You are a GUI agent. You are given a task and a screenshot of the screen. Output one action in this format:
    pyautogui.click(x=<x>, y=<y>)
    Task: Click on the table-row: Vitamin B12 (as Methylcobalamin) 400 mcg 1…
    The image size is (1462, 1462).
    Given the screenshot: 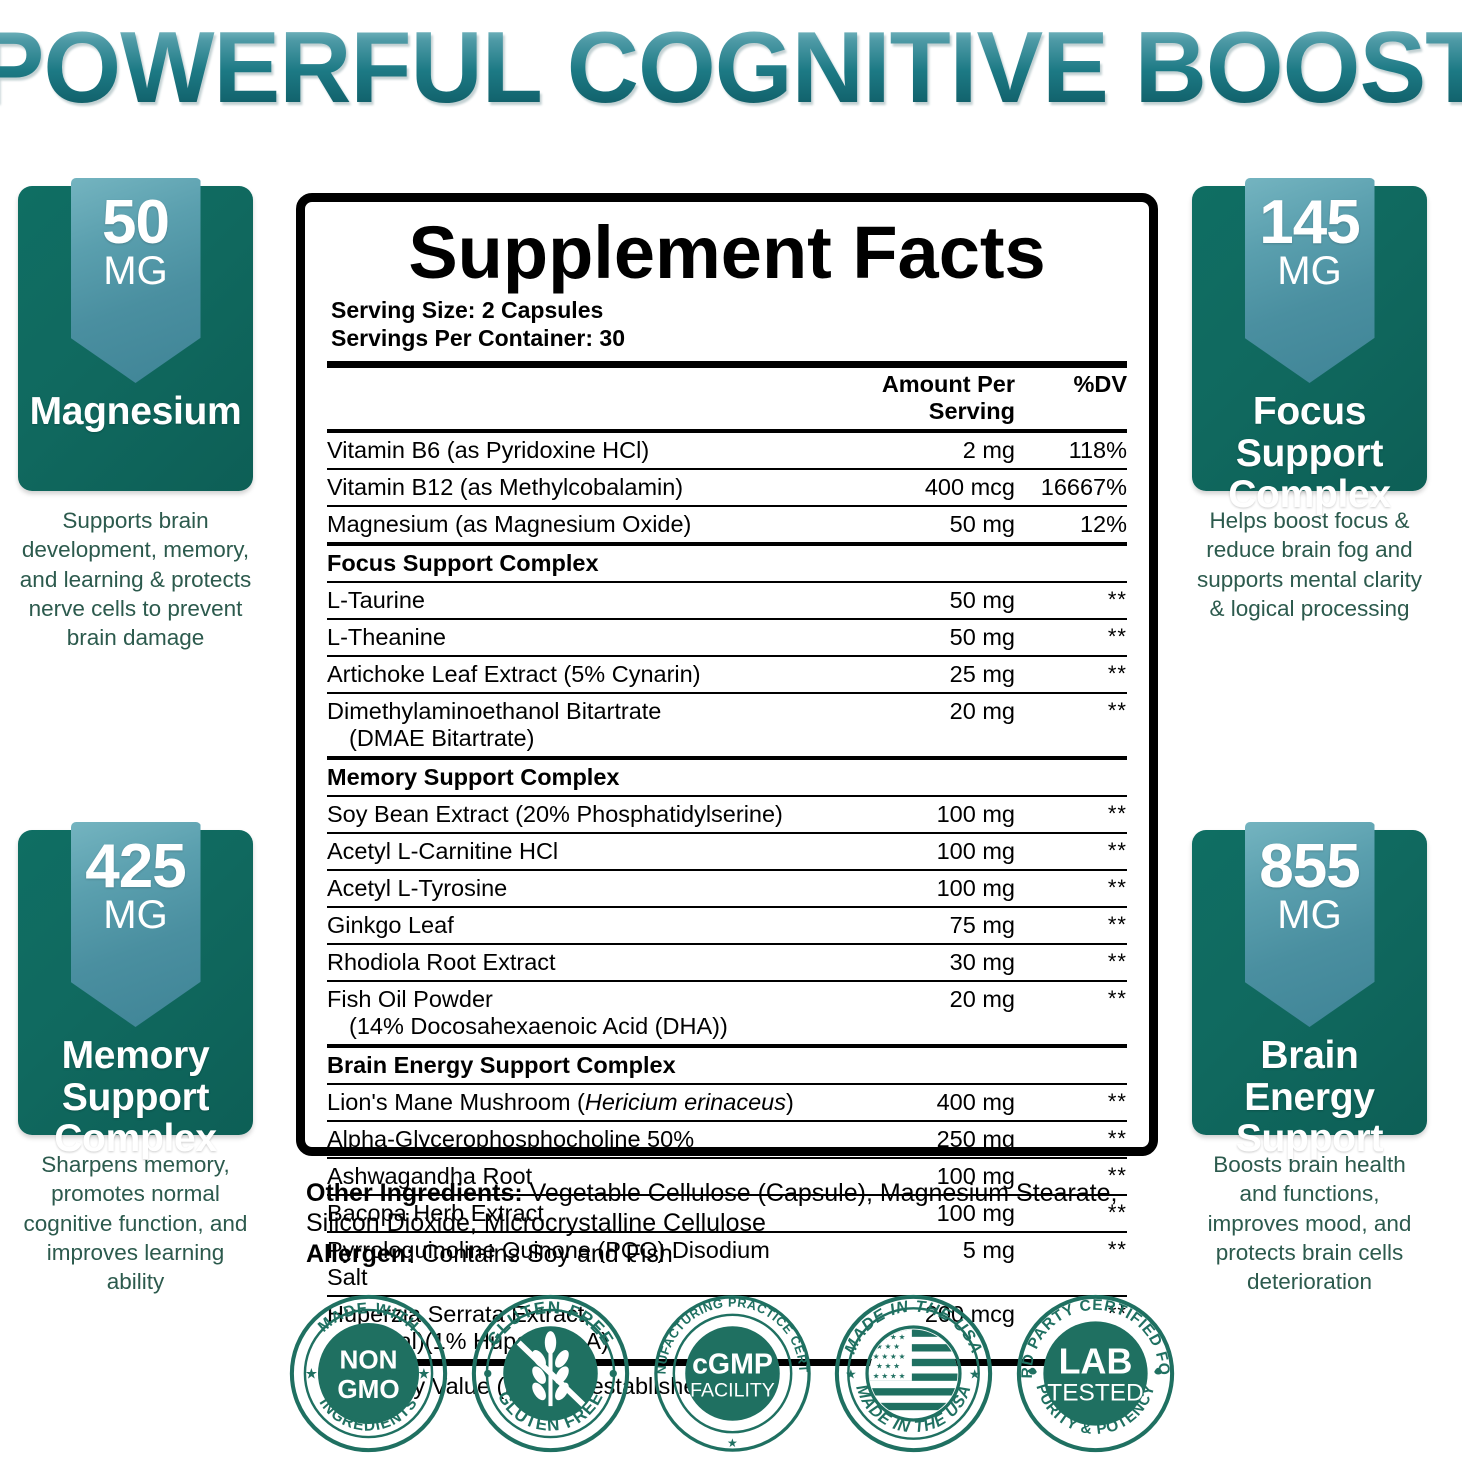 What is the action you would take?
    pyautogui.click(x=727, y=487)
    